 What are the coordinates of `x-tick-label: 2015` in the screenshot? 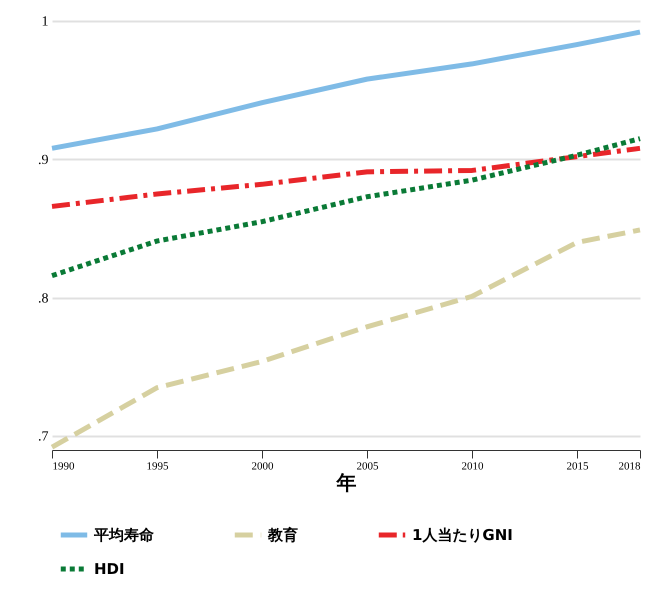 It's located at (577, 466).